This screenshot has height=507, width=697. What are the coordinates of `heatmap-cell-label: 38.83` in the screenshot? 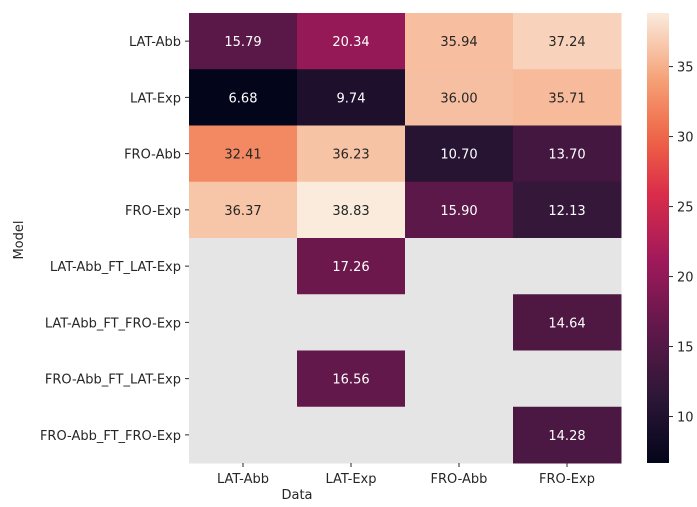 It's located at (350, 211).